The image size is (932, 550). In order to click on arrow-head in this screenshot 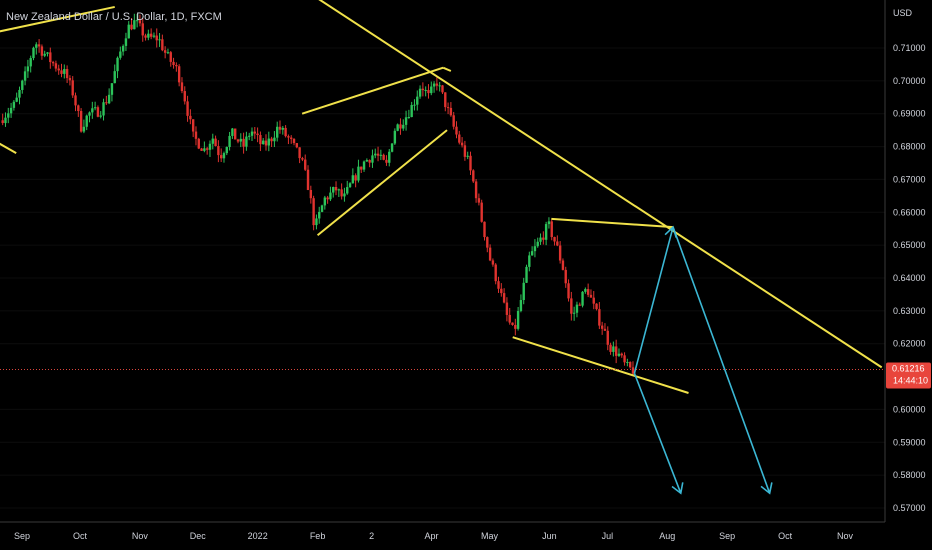, I will do `click(677, 488)`.